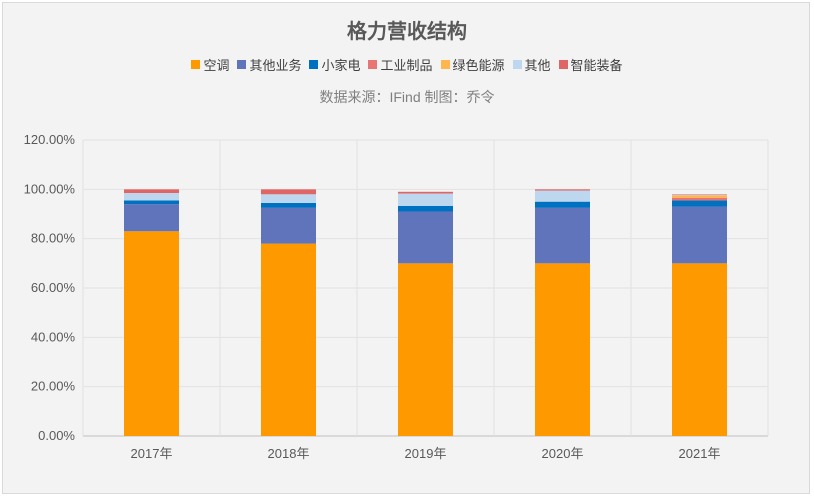 This screenshot has height=500, width=814. I want to click on legend-label: 工业制品, so click(406, 65).